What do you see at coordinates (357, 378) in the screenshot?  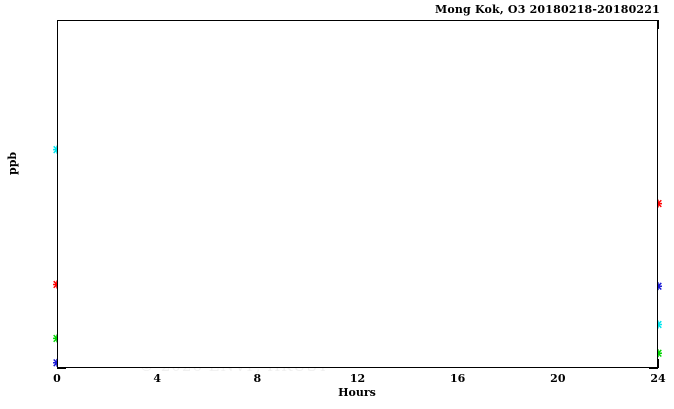 I see `x-axis-tick-label: 12` at bounding box center [357, 378].